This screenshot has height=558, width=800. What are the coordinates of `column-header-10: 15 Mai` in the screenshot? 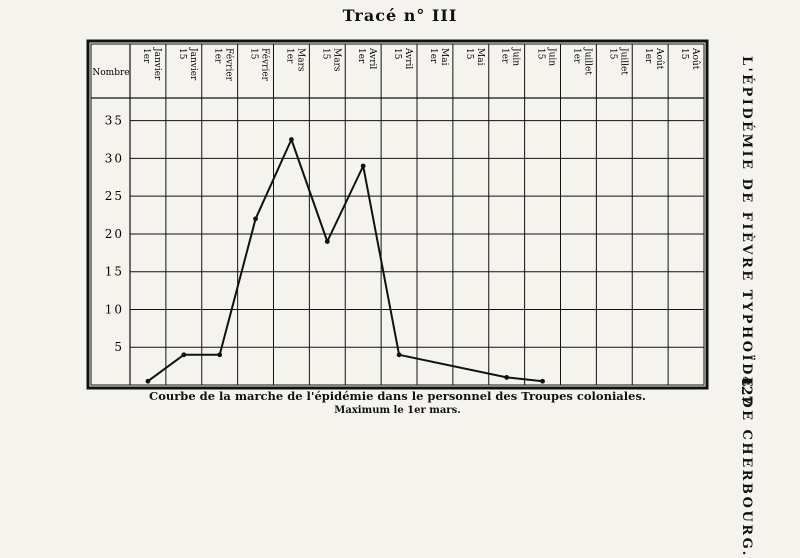 It's located at (474, 57).